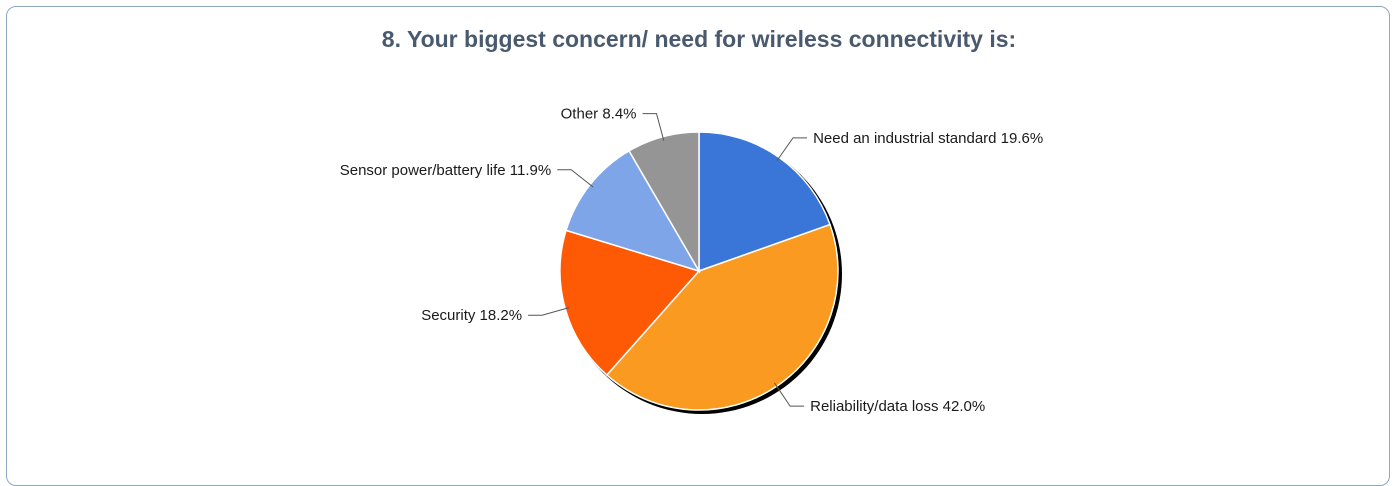  I want to click on pie-slices, so click(699, 271).